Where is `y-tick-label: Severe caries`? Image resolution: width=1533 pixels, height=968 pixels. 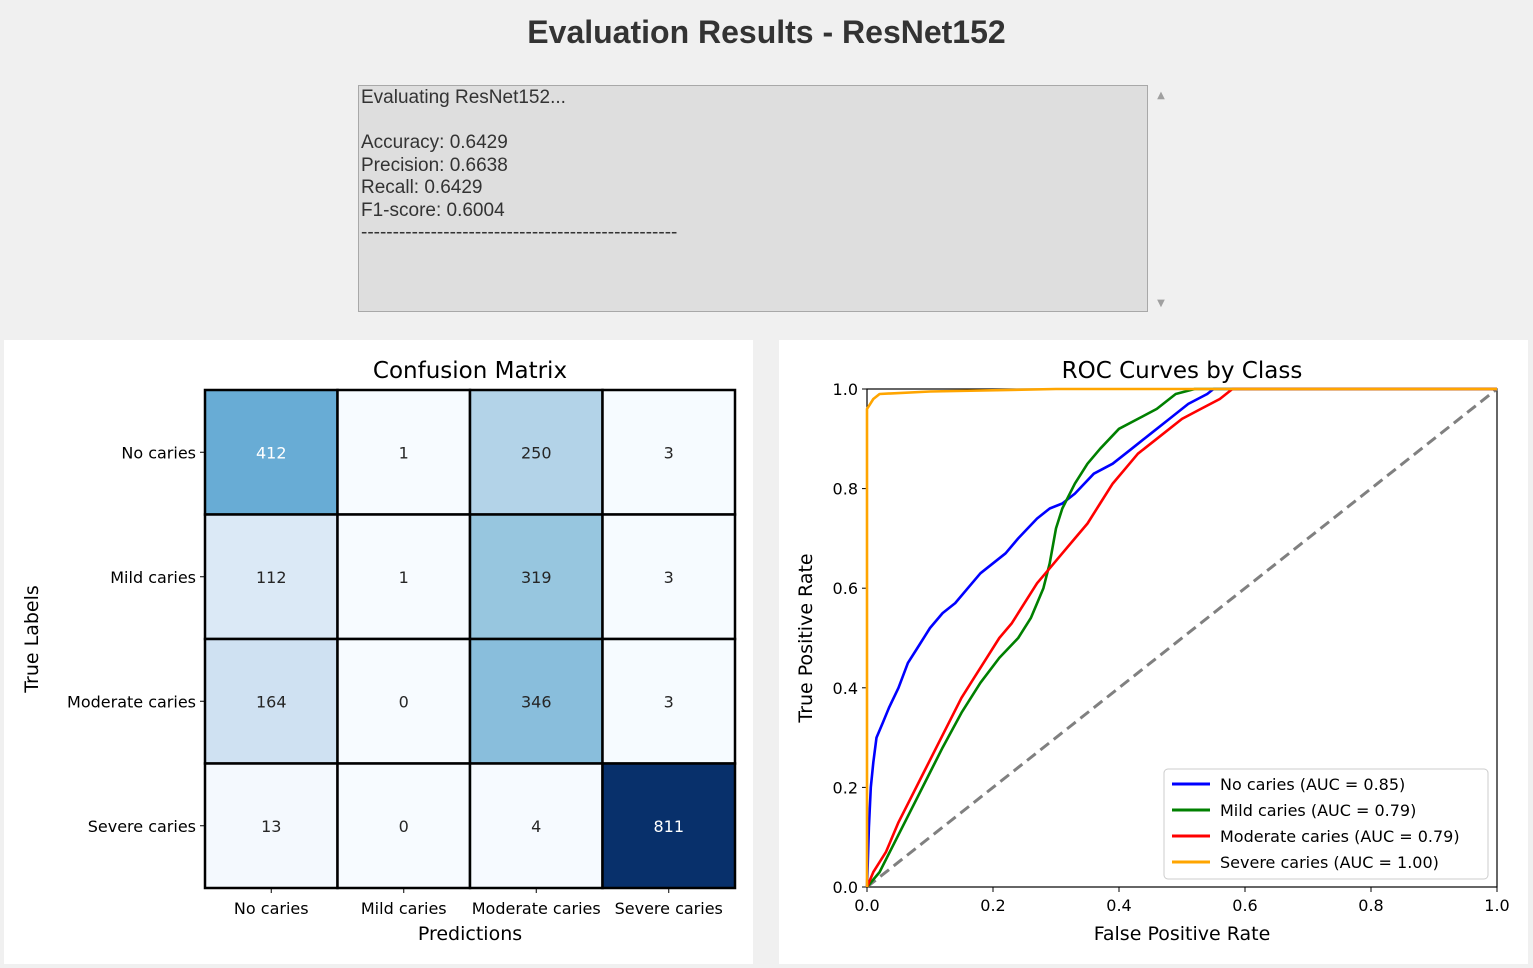
y-tick-label: Severe caries is located at coordinates (142, 826).